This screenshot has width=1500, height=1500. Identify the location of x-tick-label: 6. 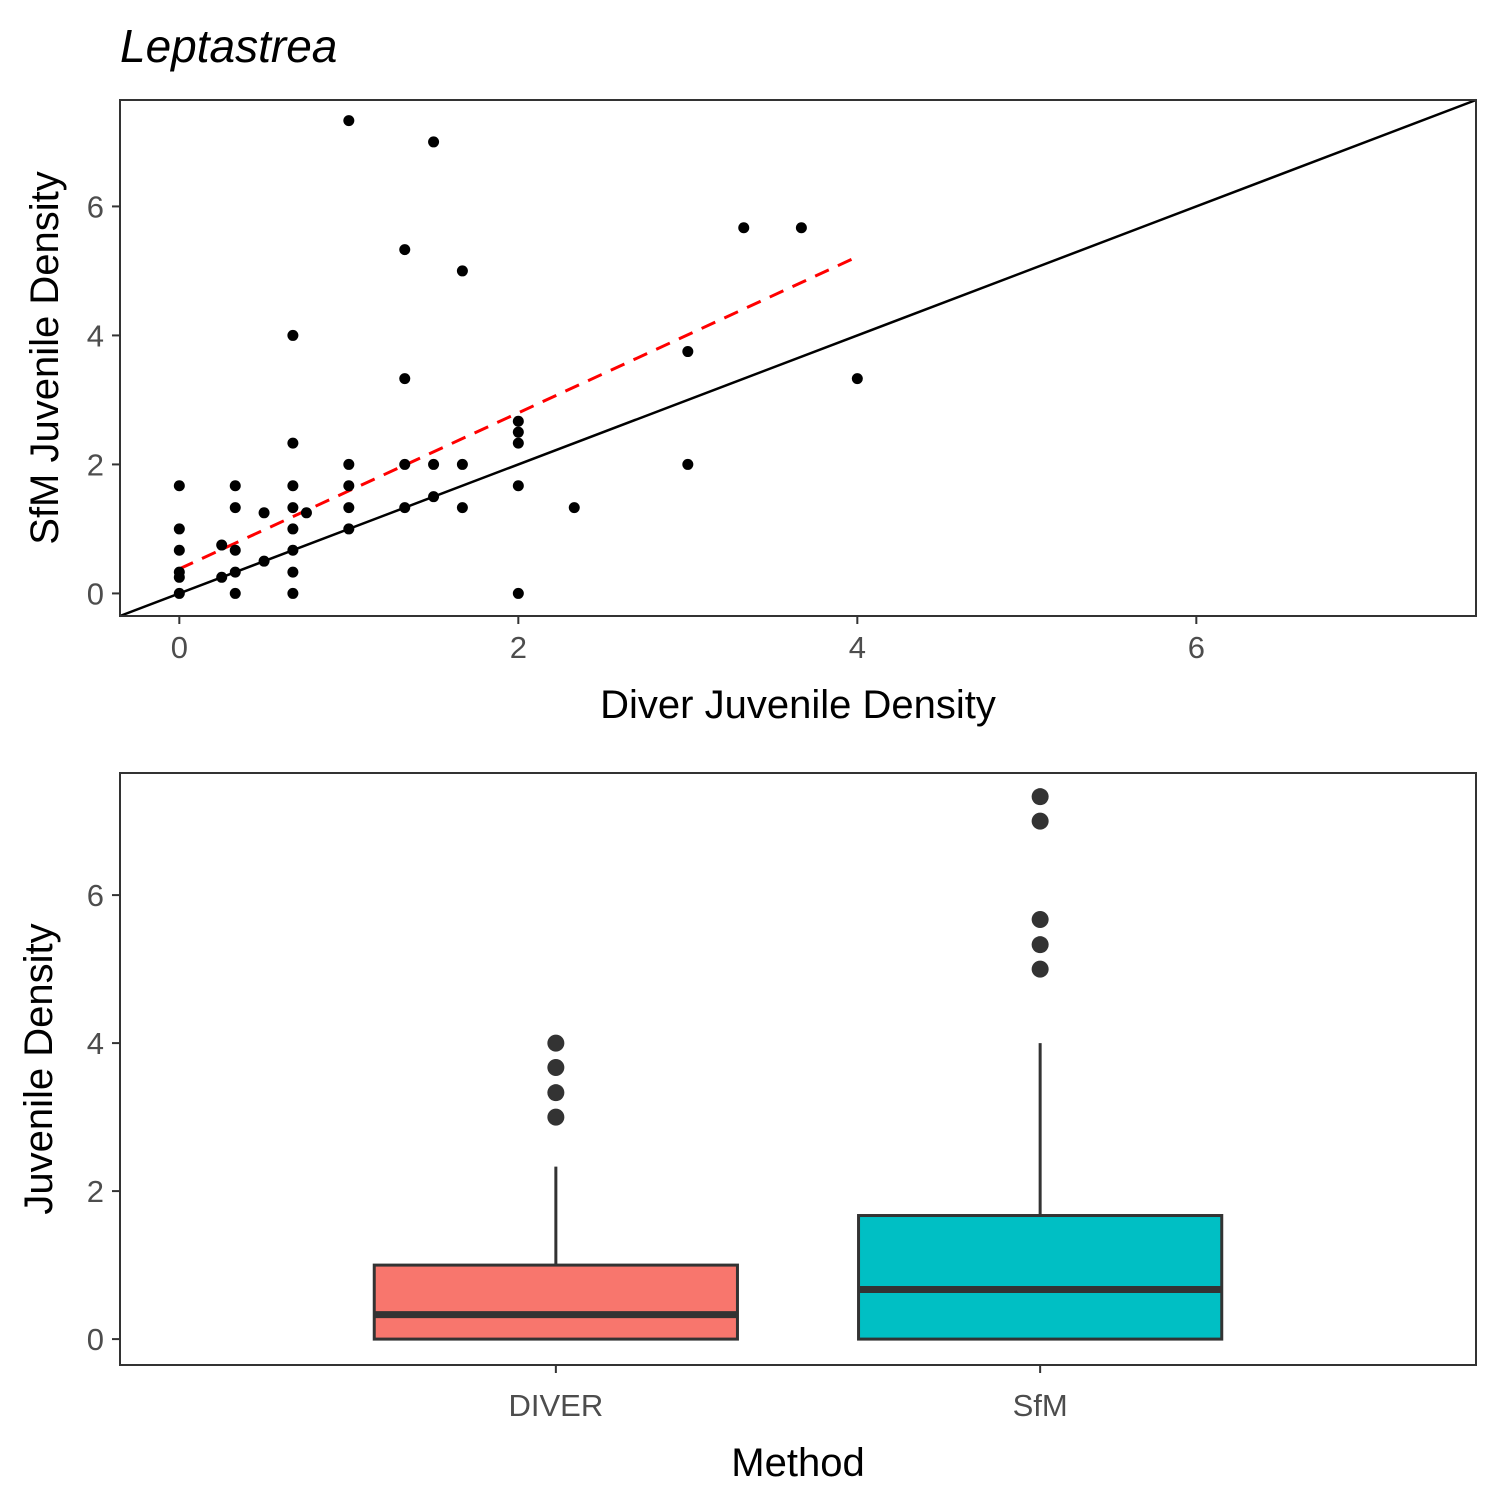
(1196, 647).